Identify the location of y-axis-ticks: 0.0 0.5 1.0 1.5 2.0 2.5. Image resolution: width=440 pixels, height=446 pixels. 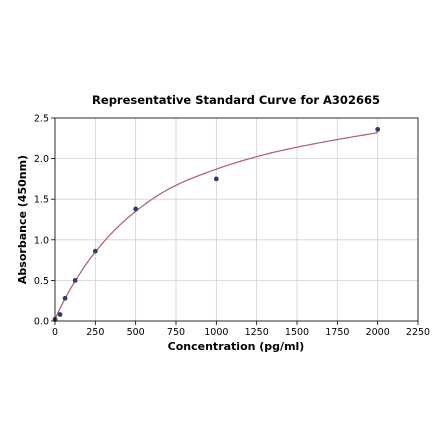
(44, 221).